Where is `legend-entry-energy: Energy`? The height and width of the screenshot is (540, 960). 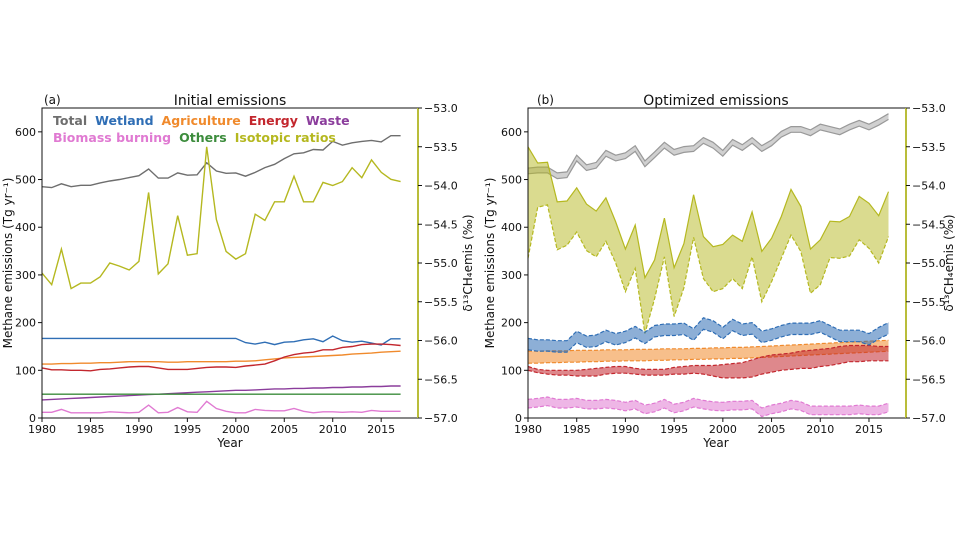 legend-entry-energy: Energy is located at coordinates (273, 120).